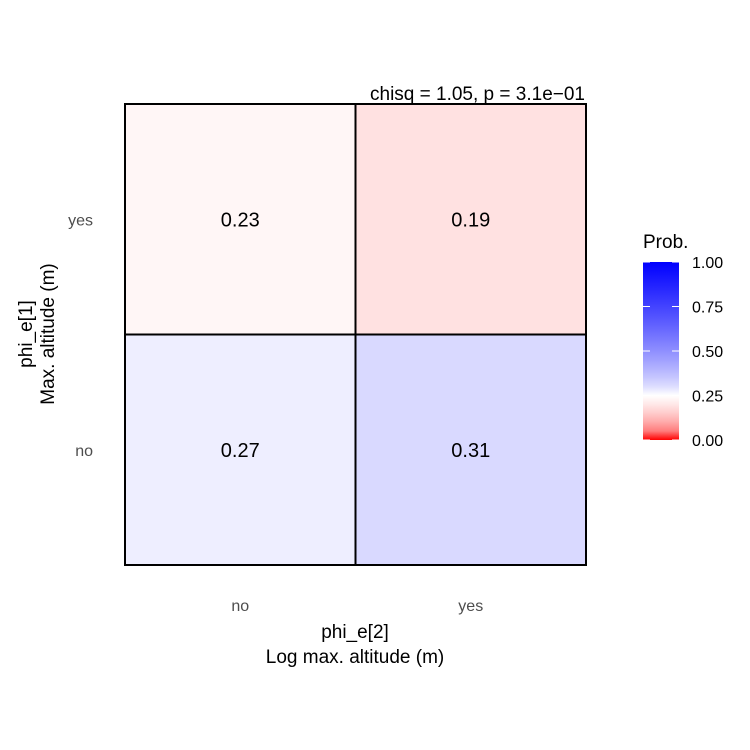 This screenshot has height=750, width=750. What do you see at coordinates (665, 242) in the screenshot?
I see `legend-title: Prob.` at bounding box center [665, 242].